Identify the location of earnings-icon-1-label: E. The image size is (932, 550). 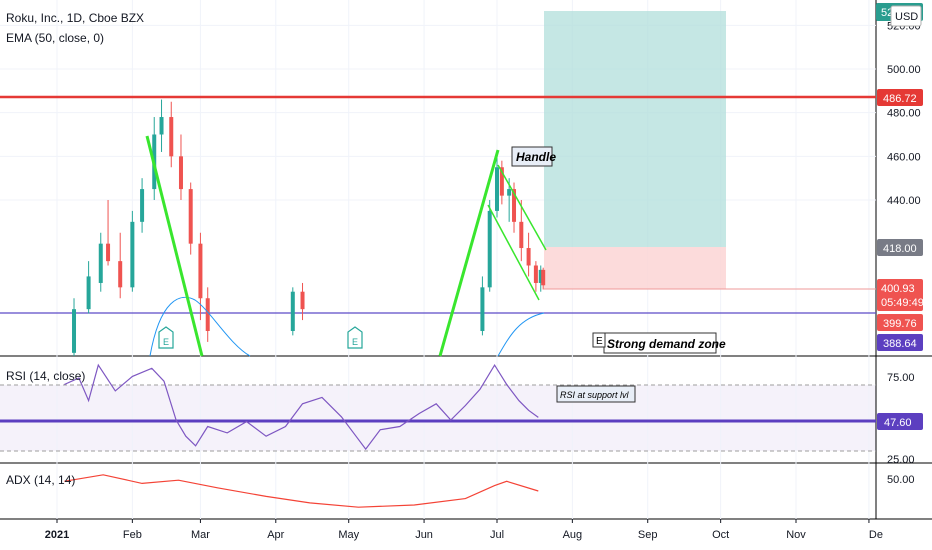
(166, 342).